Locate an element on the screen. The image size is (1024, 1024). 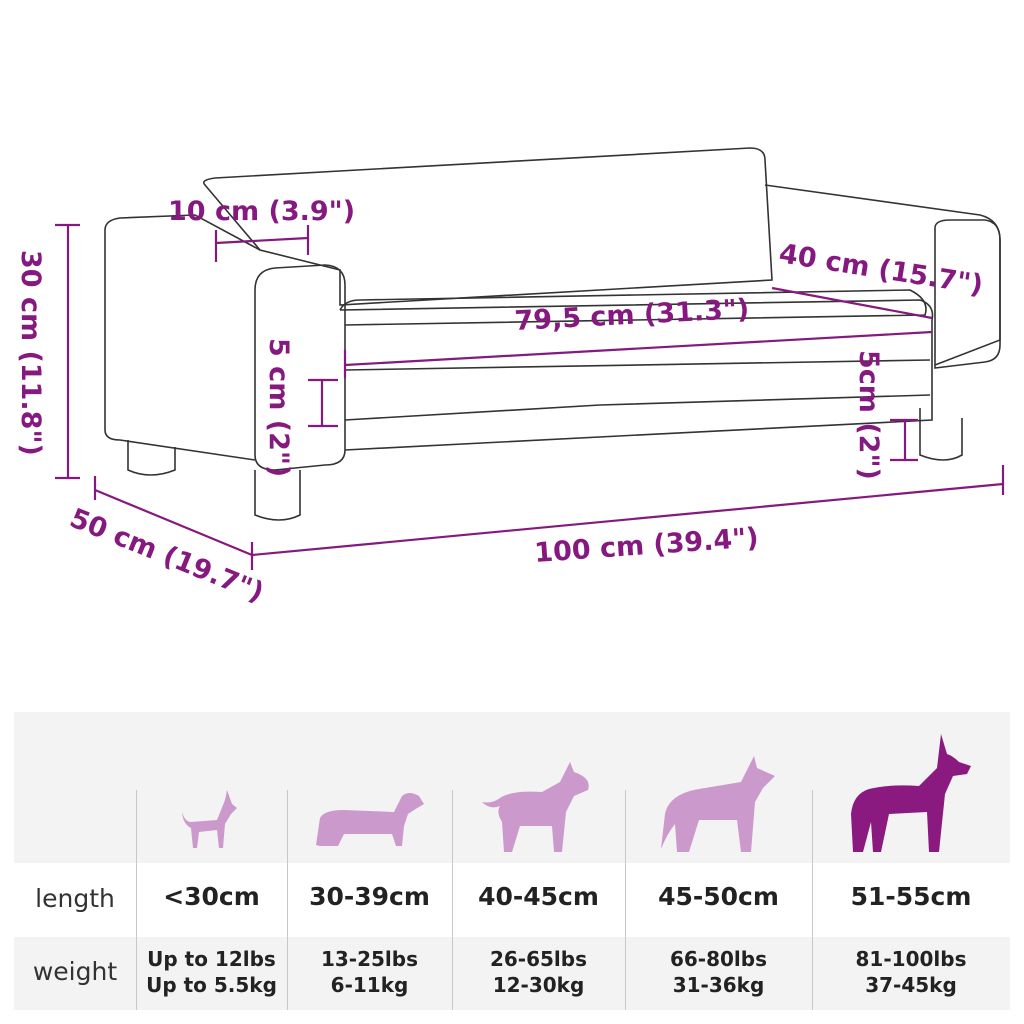
weight-lbs: 81-100lbs is located at coordinates (911, 959).